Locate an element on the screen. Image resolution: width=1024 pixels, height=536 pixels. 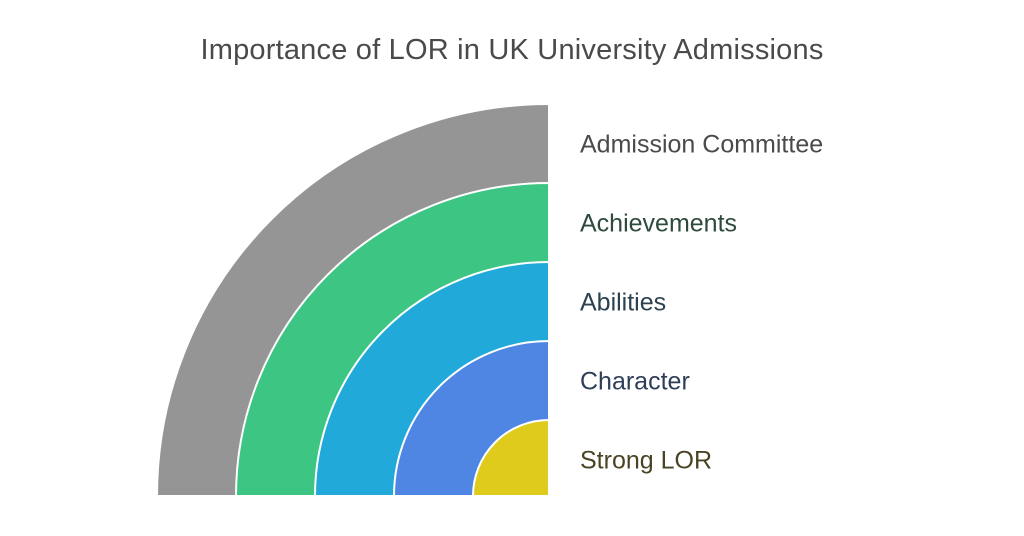
layer-label-strong-lor: Strong LOR is located at coordinates (646, 461).